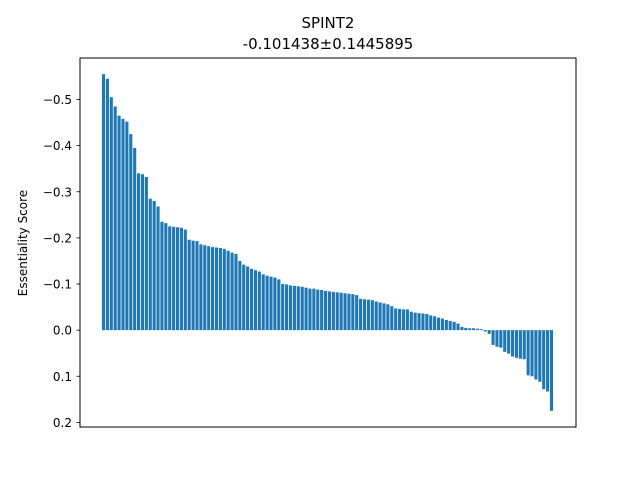 This screenshot has width=640, height=480. Describe the element at coordinates (62, 423) in the screenshot. I see `y-tick-label: 0.2` at that location.